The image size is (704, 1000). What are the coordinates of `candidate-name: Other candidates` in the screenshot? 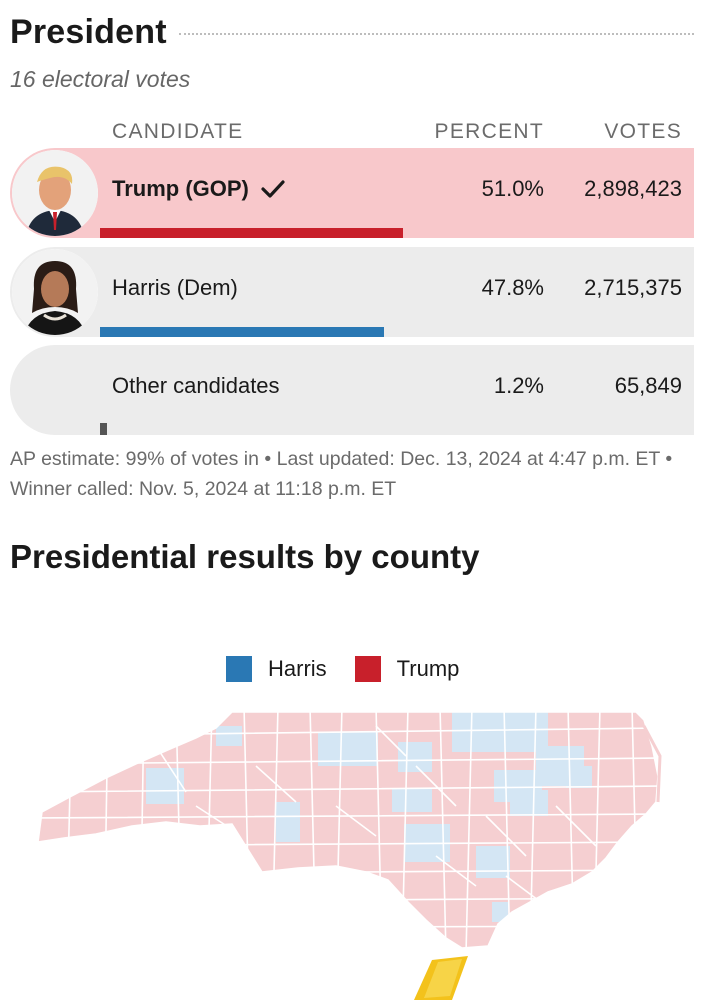 It's located at (196, 386).